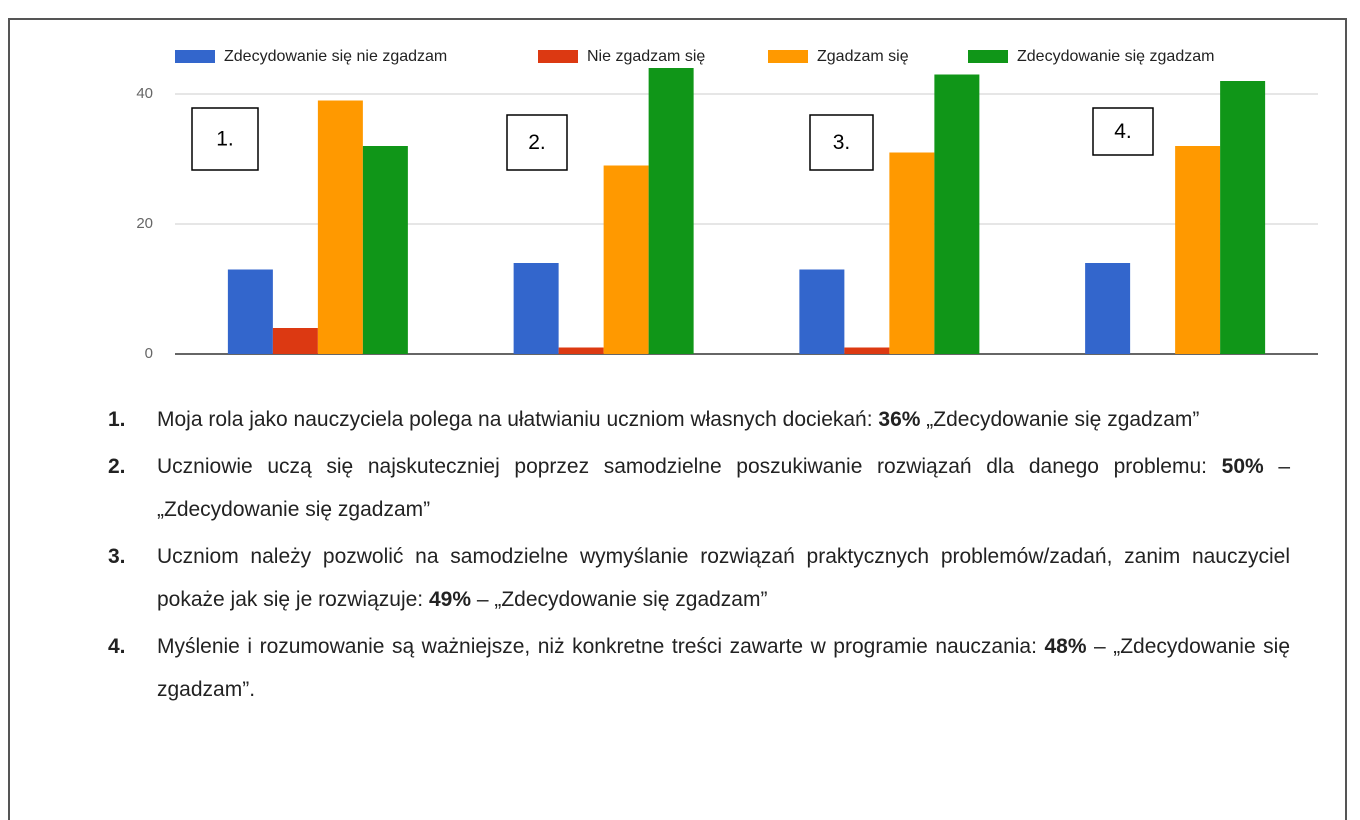 This screenshot has width=1360, height=820. What do you see at coordinates (646, 56) in the screenshot?
I see `legend-label: Nie zgadzam się` at bounding box center [646, 56].